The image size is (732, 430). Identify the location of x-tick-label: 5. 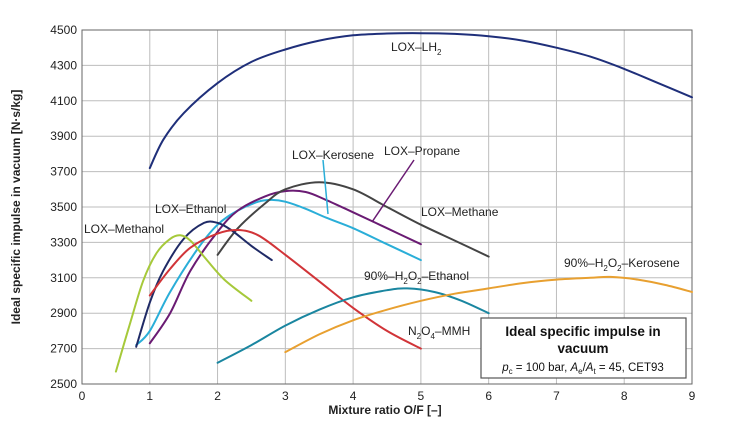
(421, 396).